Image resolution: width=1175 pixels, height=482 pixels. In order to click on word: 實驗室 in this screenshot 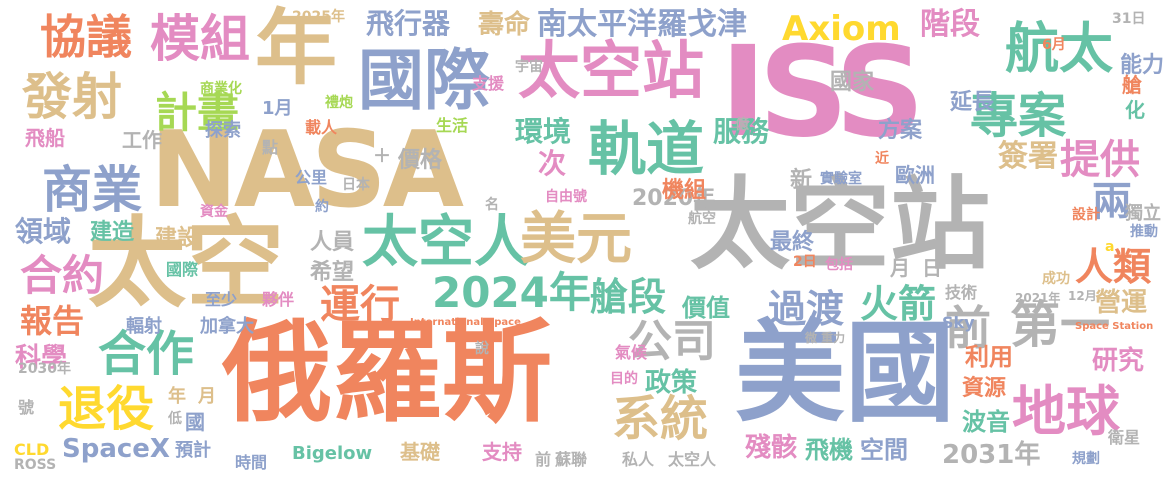, I will do `click(841, 179)`.